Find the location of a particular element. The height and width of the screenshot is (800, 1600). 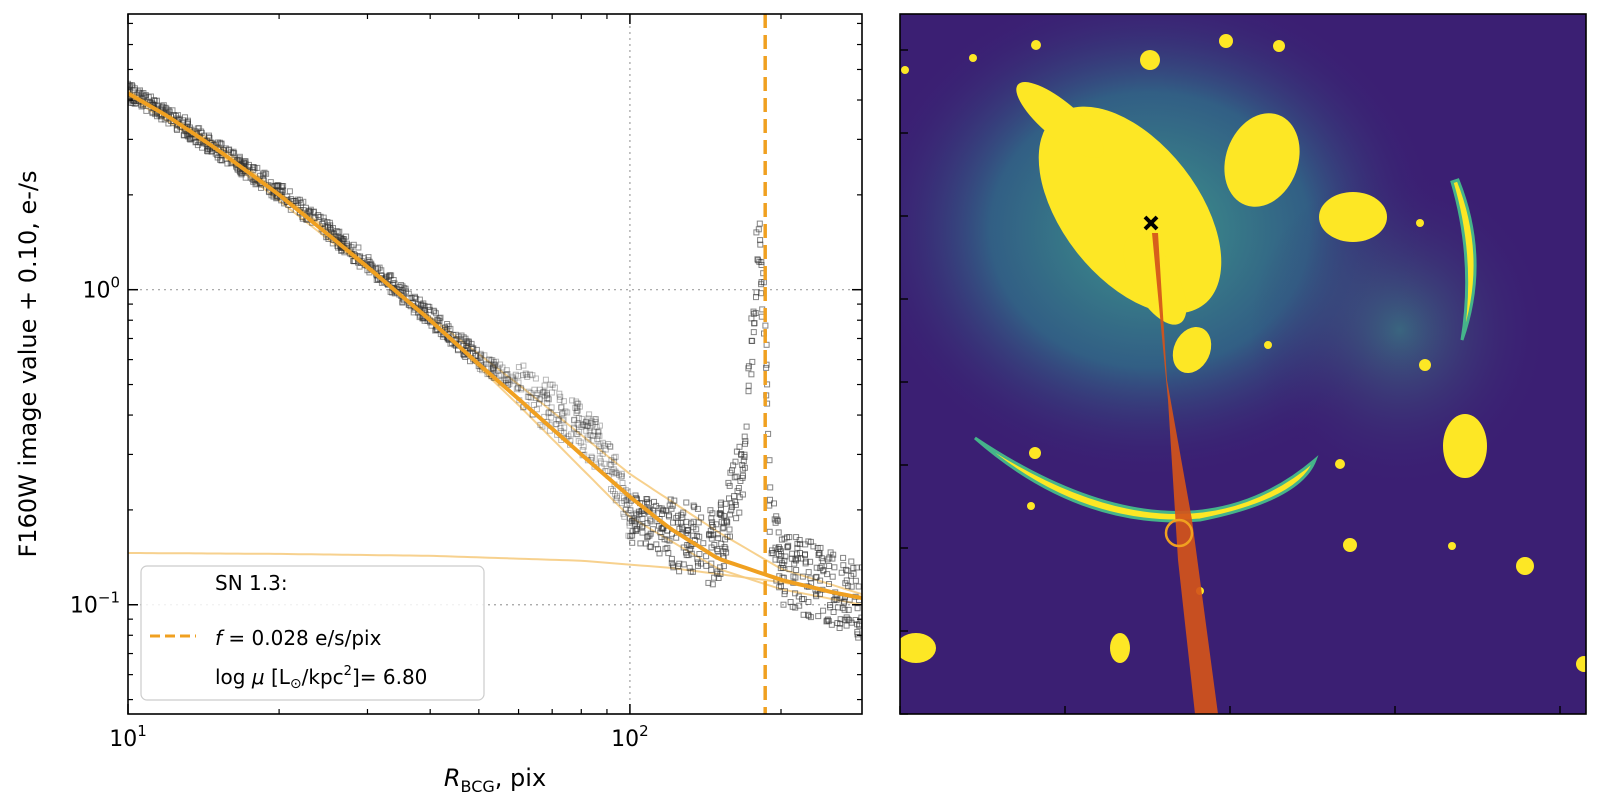

legend-flux-entry: f = 0.028 e/s/pix is located at coordinates (298, 638).